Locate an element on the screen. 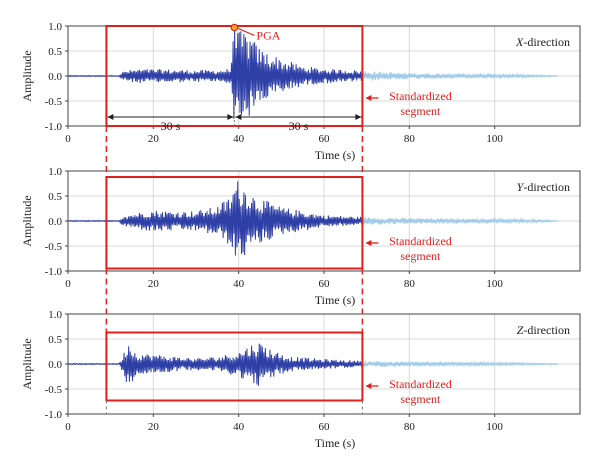  direction-label: Z-direction is located at coordinates (543, 330).